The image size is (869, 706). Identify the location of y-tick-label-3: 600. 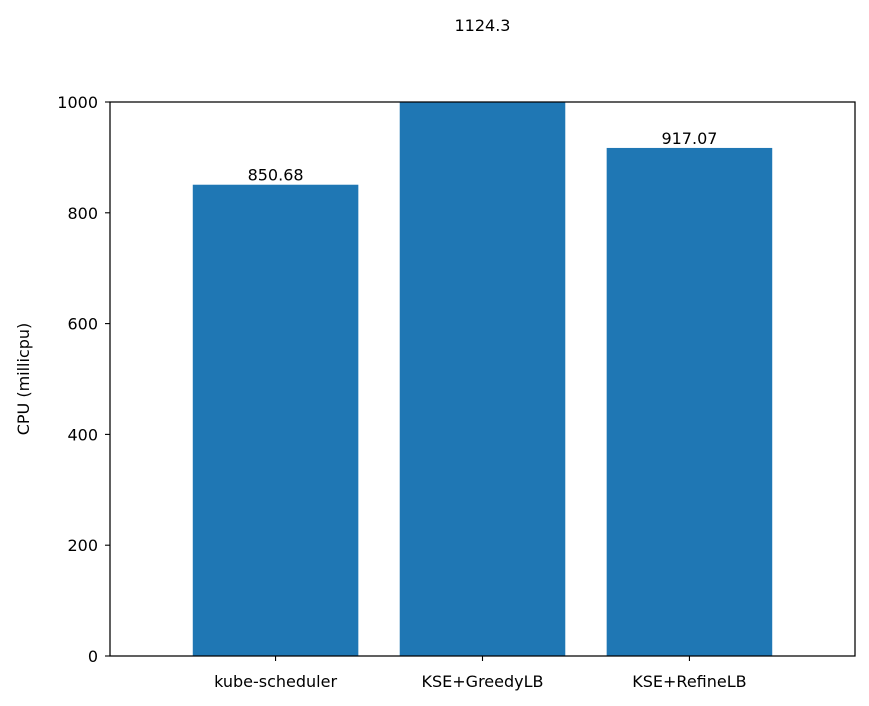
(82, 324).